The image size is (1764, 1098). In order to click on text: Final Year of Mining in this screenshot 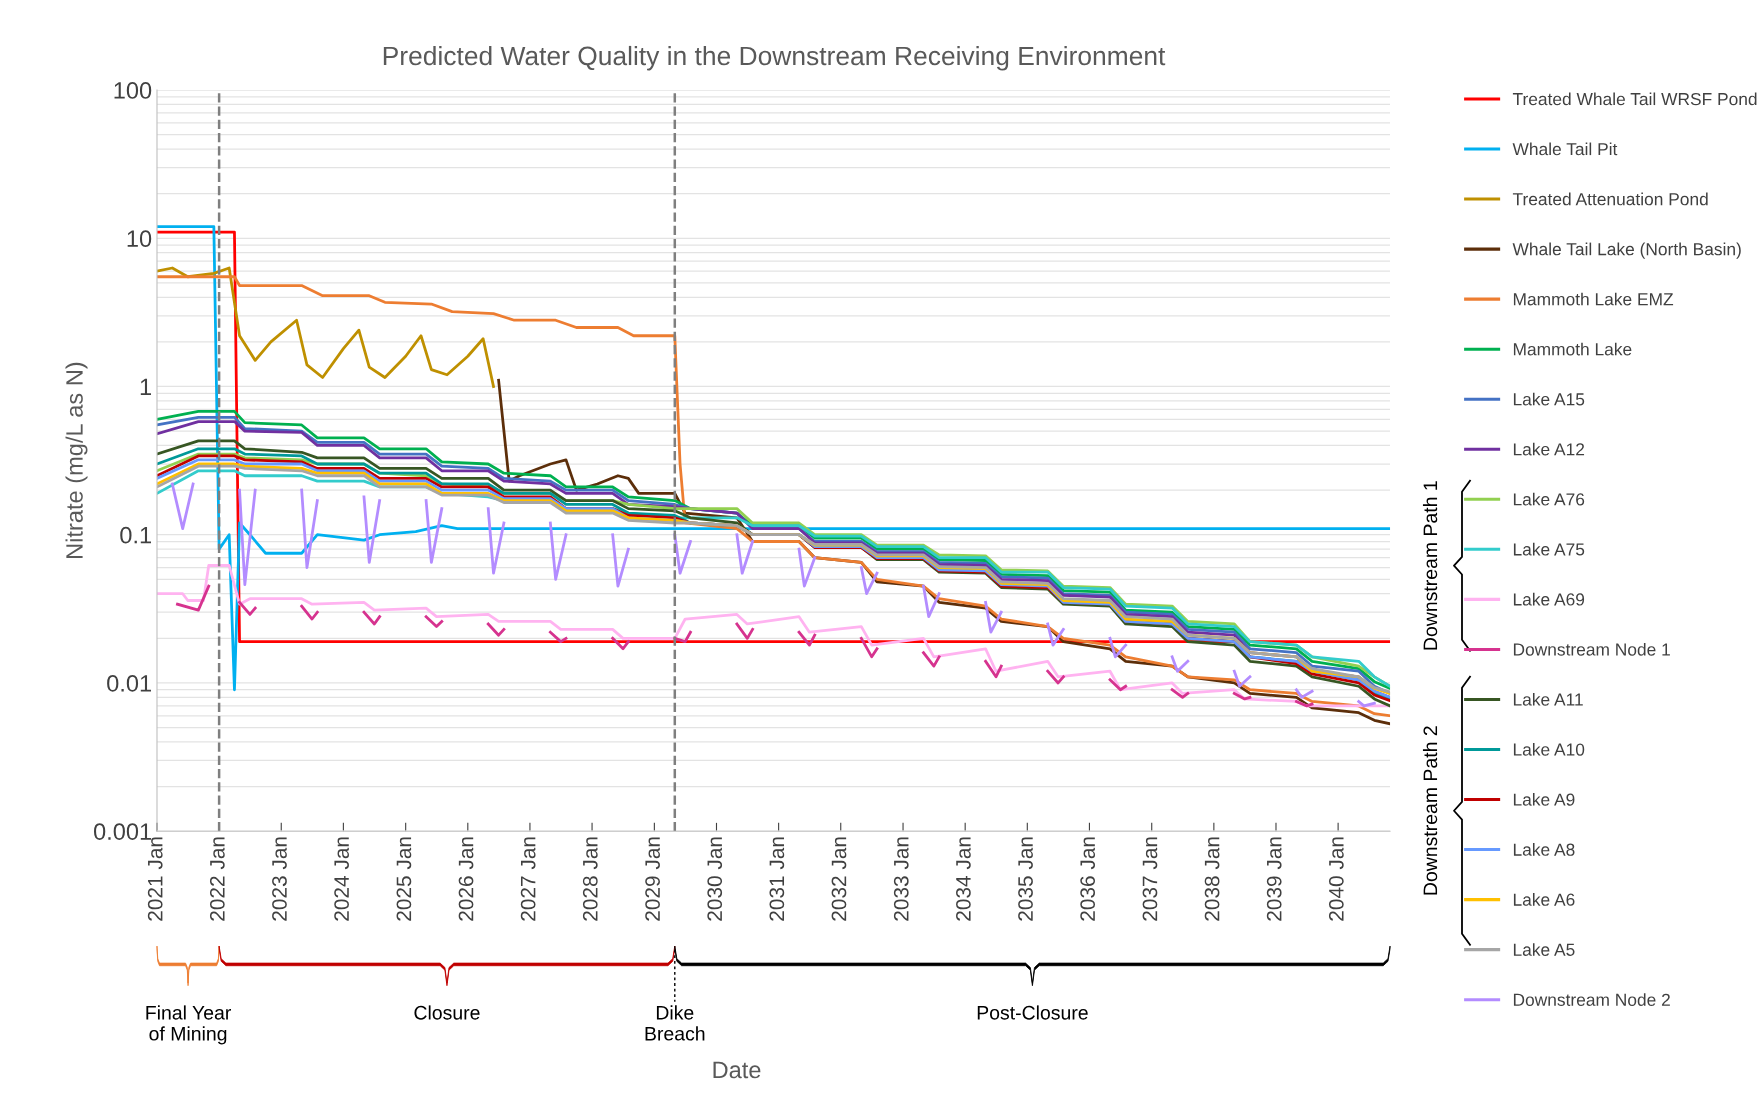, I will do `click(188, 1025)`.